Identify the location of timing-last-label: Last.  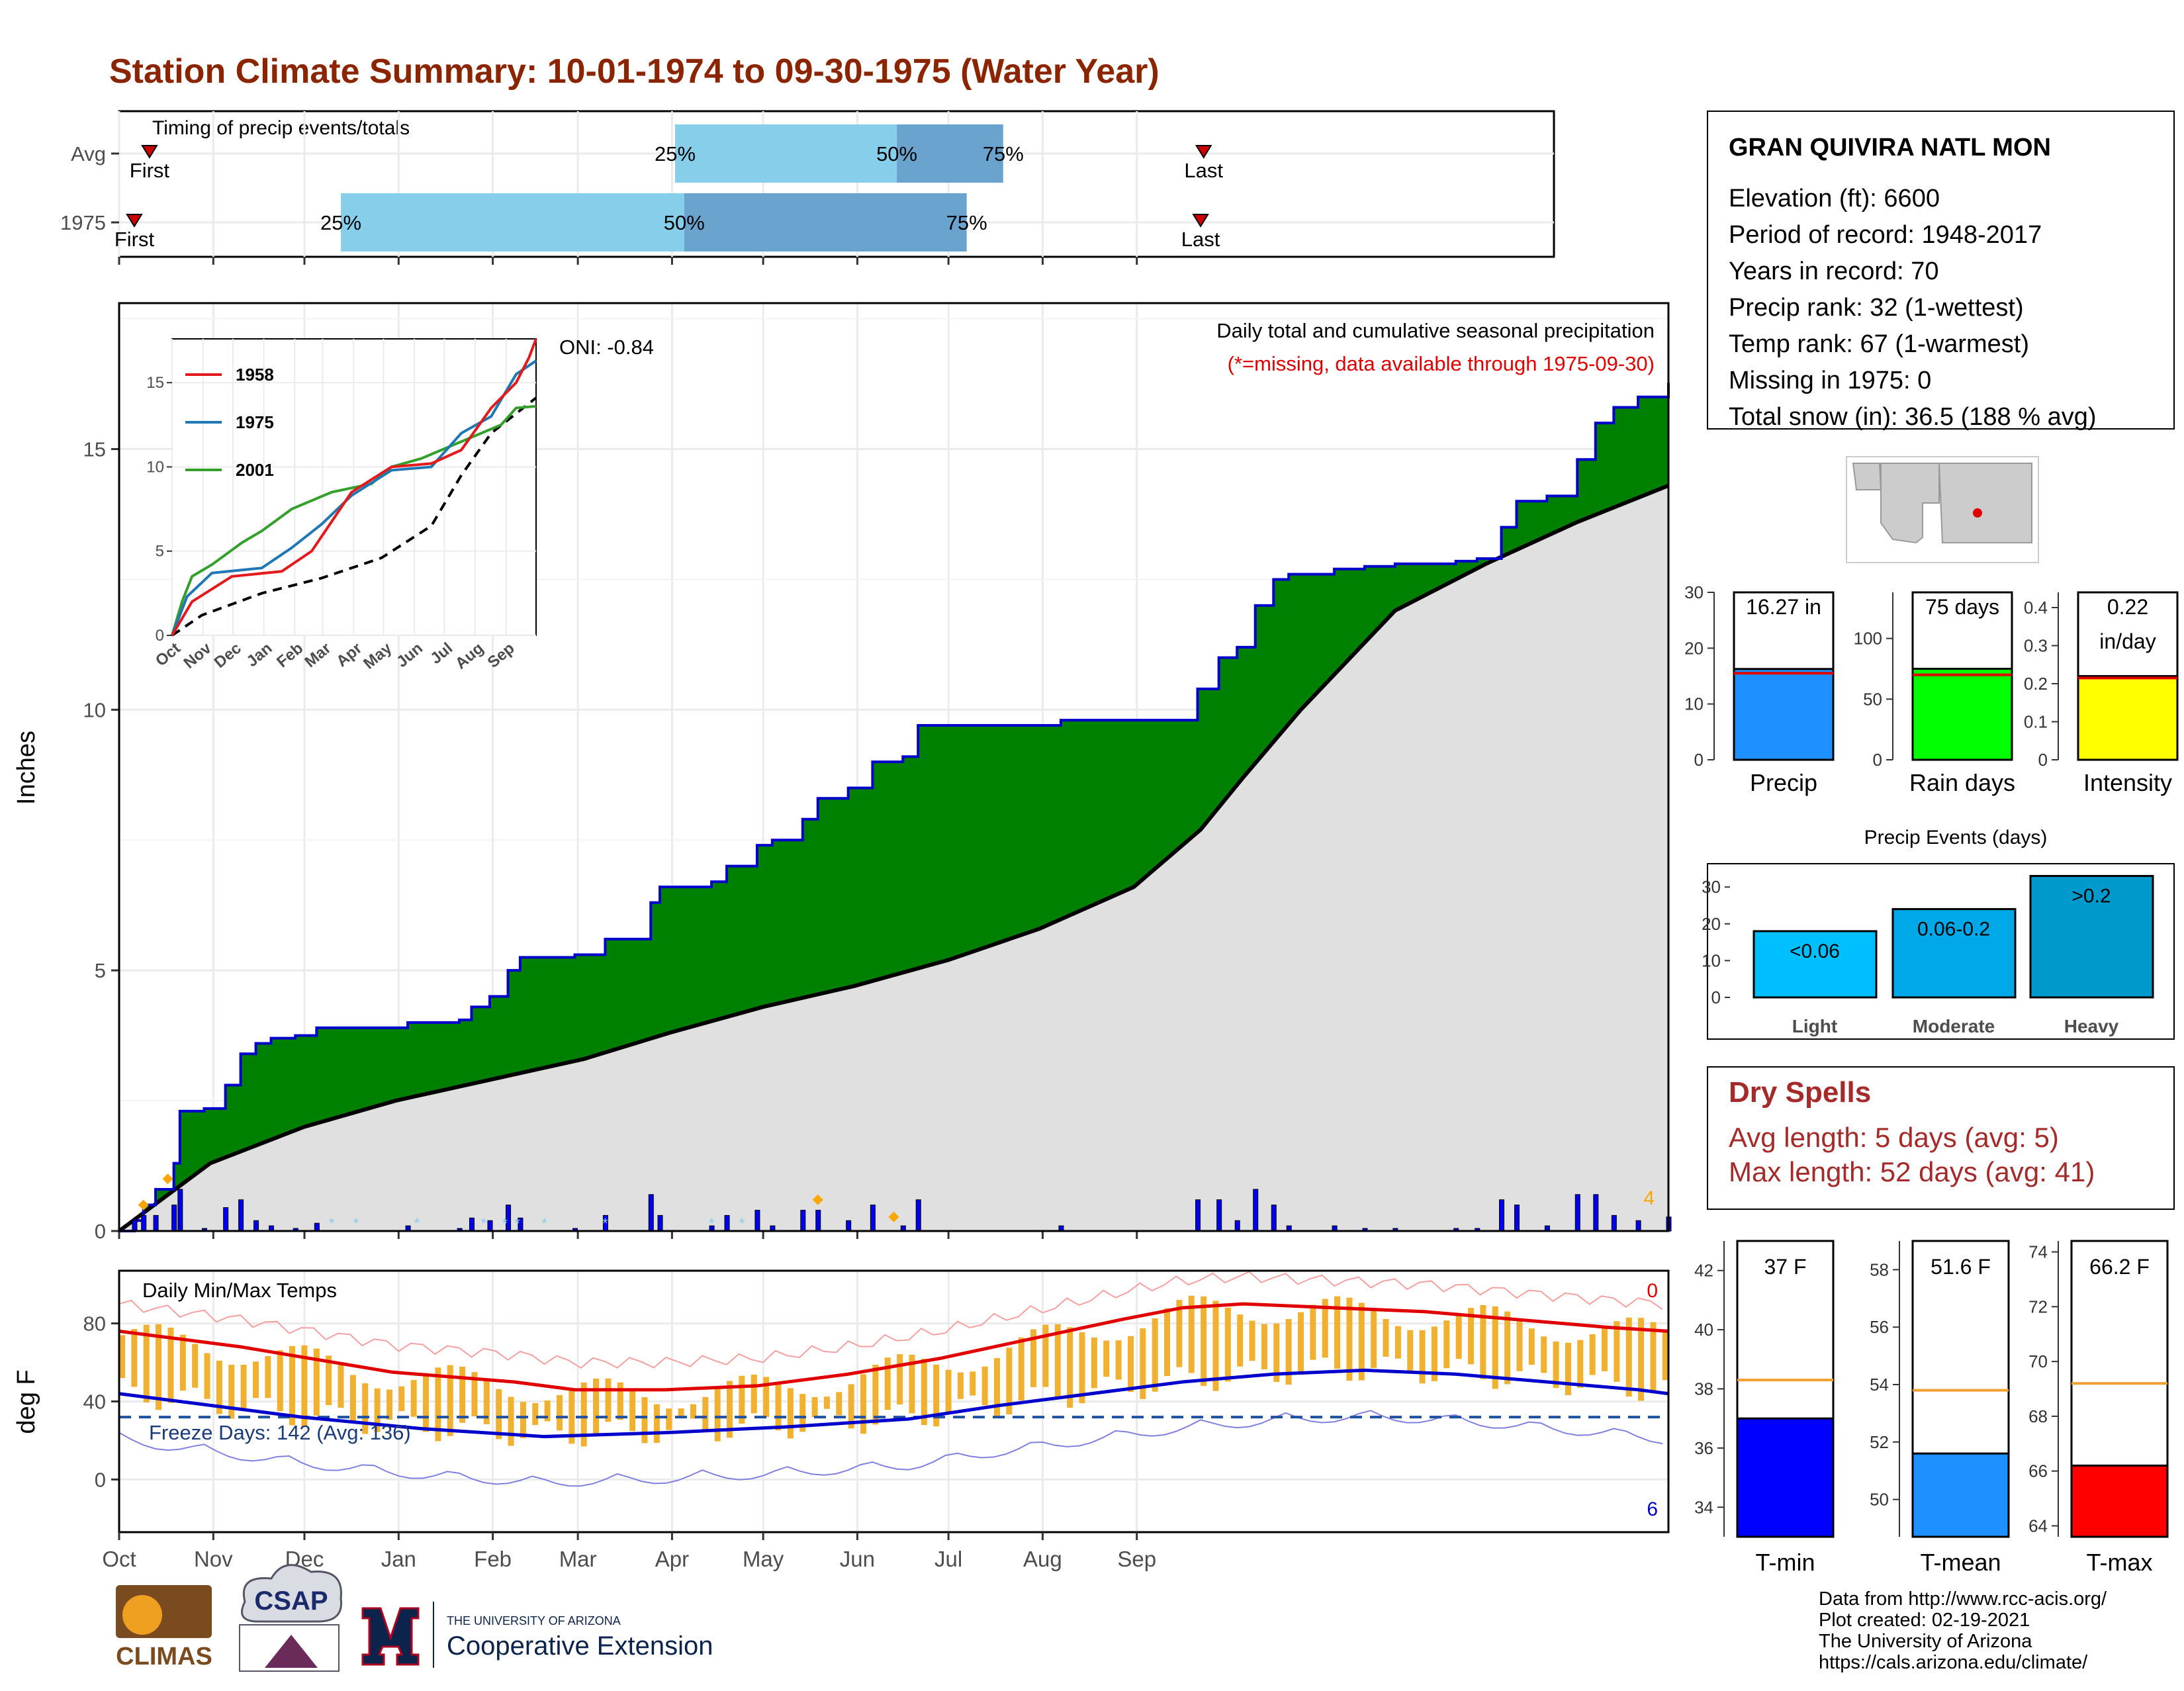
(1200, 239).